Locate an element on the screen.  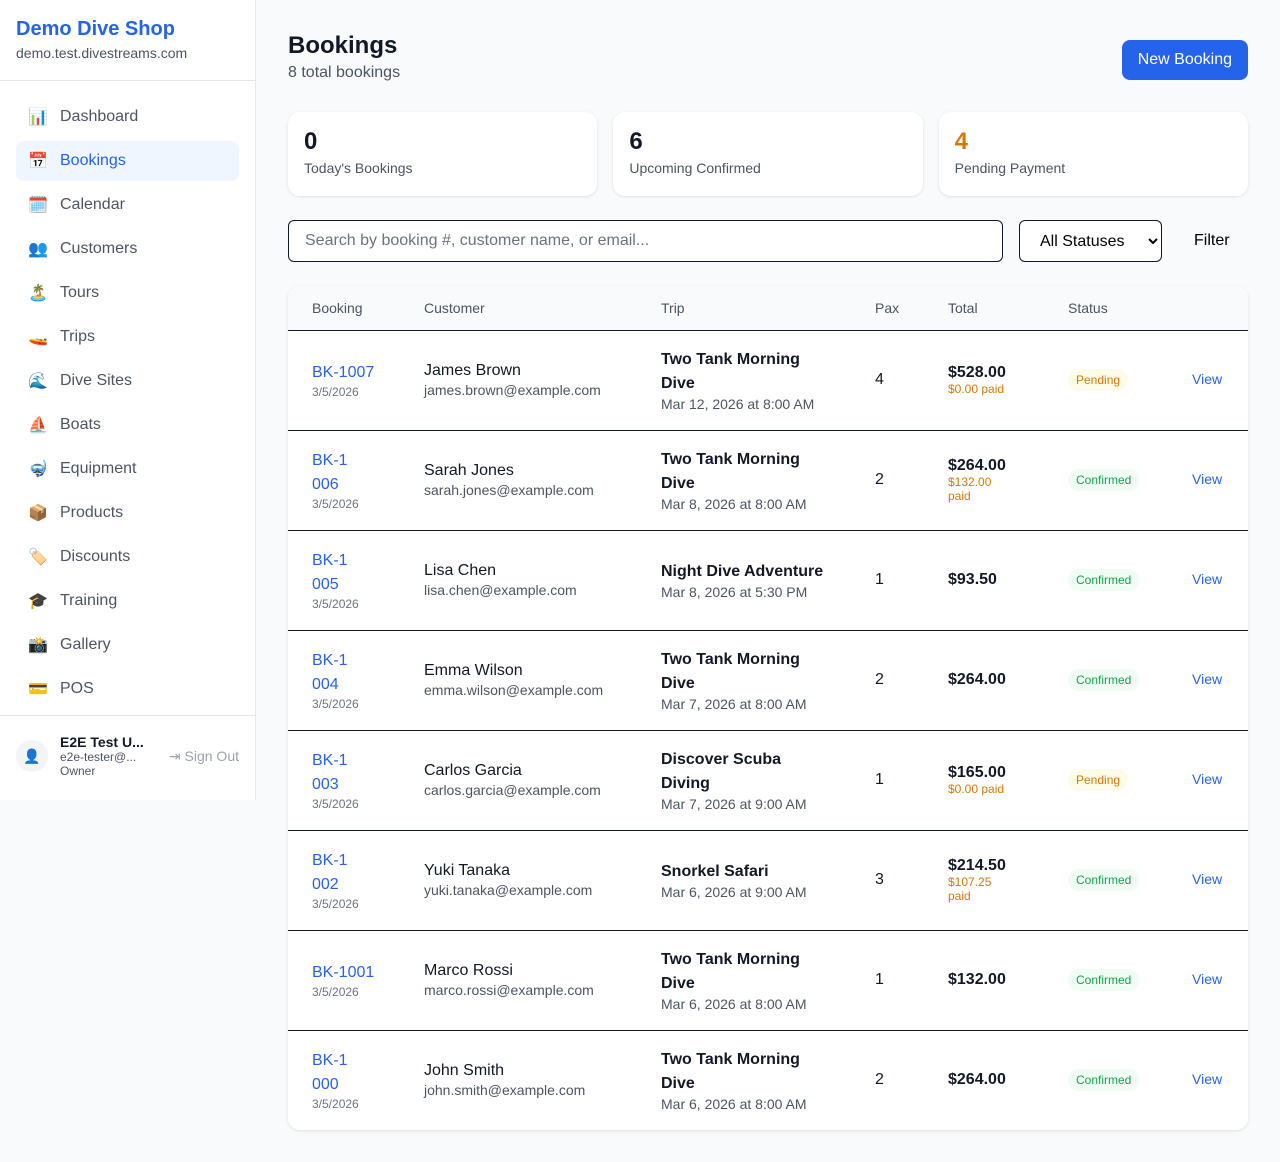
booking-id-link: BK-1003 is located at coordinates (330, 772).